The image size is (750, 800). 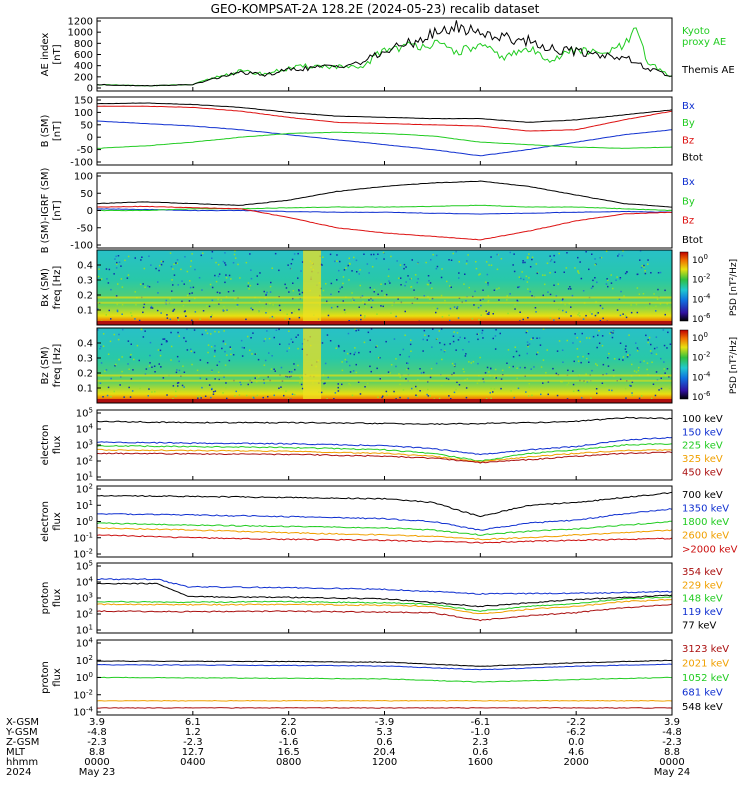 I want to click on ephemeris-value: 0800, so click(x=288, y=762).